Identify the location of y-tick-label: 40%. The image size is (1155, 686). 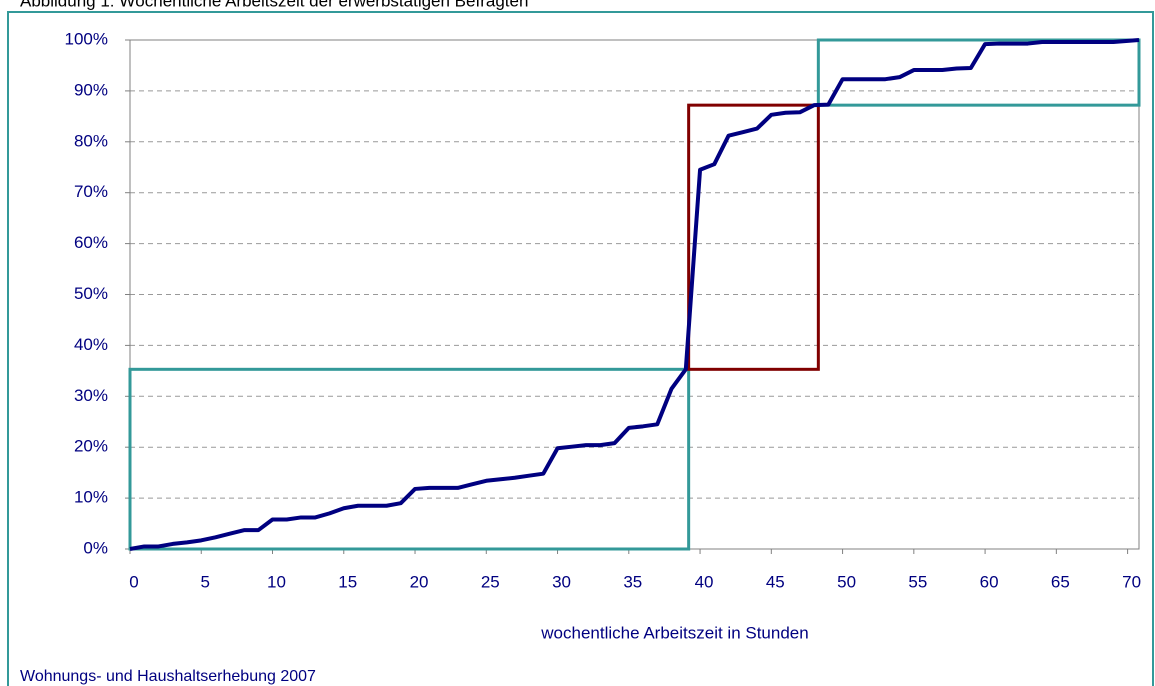
(91, 344).